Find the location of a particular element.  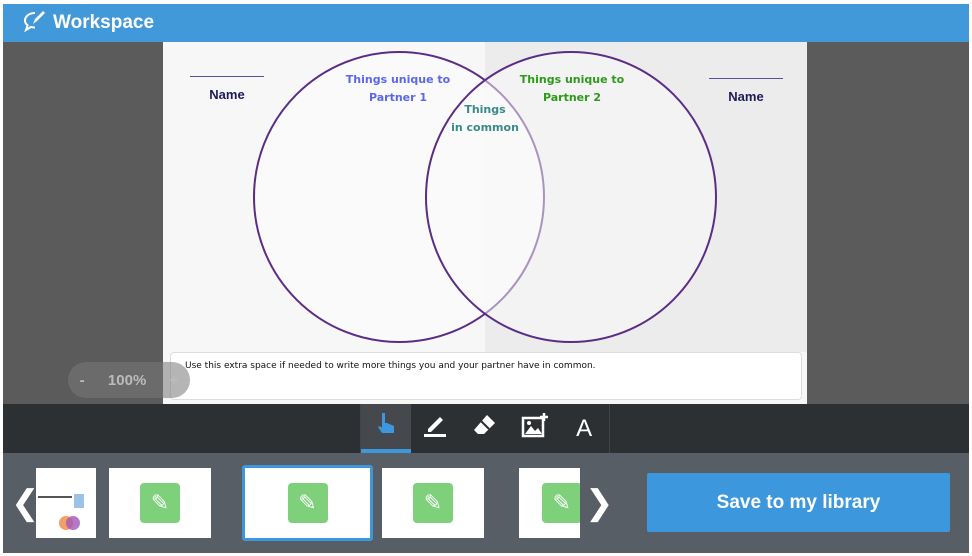

zoom-out-button: - is located at coordinates (82, 380).